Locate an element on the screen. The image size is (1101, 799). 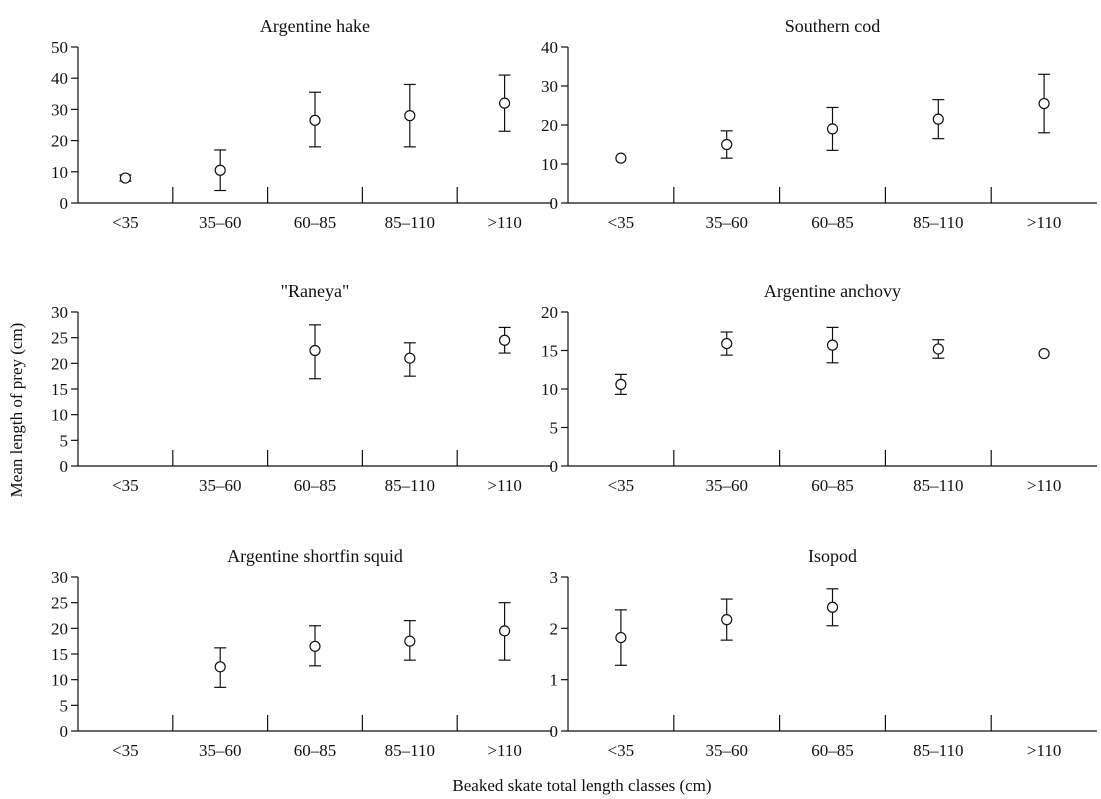
y-tick-label: 1 is located at coordinates (554, 680).